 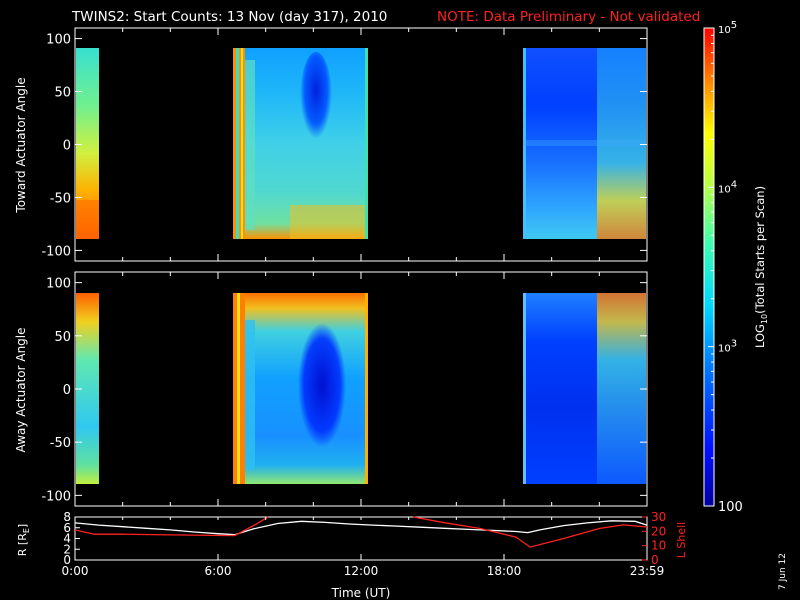 I want to click on x-tick-label: 12:00, so click(x=361, y=571).